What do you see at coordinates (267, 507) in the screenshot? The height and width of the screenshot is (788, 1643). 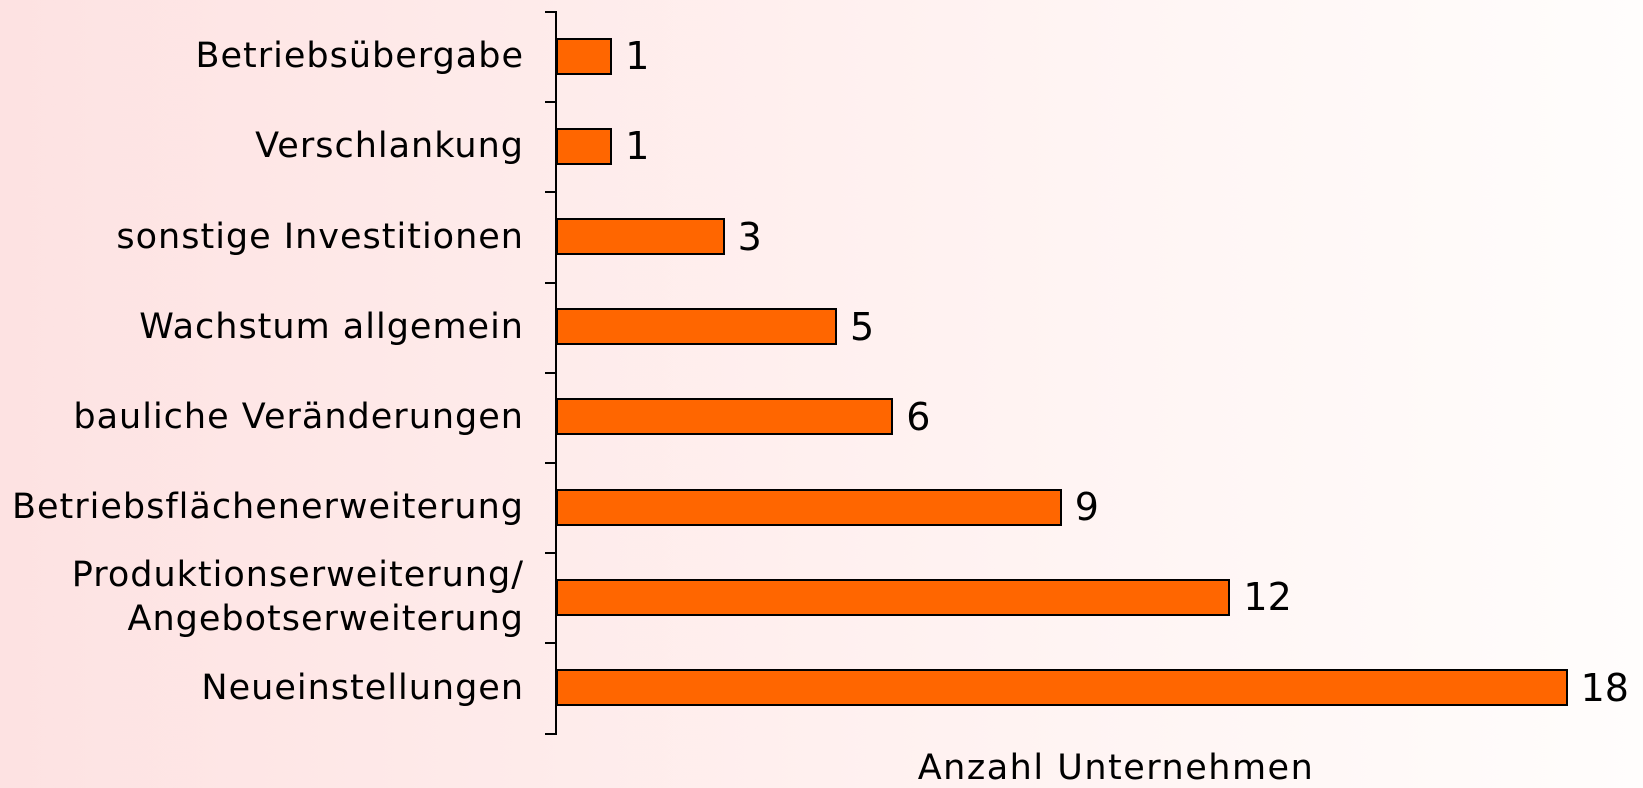 I see `y-tick-label: Betriebsflächenerweiterung` at bounding box center [267, 507].